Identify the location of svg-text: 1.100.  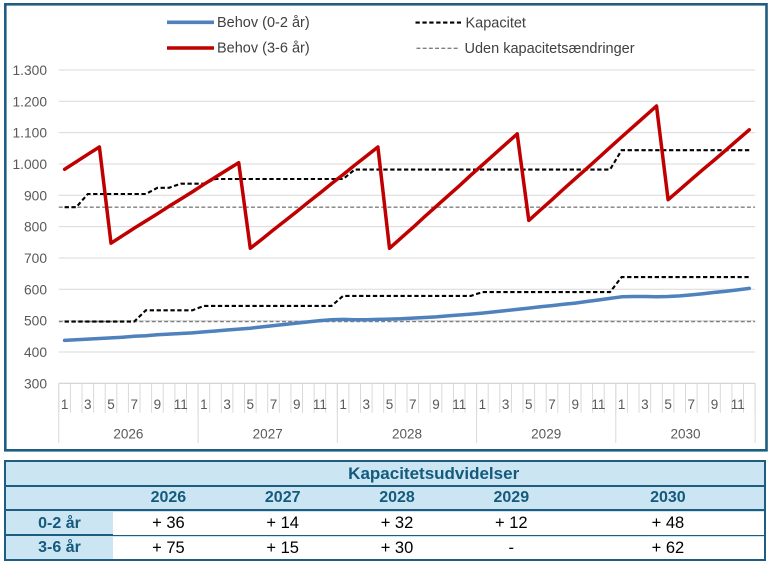
(29, 133).